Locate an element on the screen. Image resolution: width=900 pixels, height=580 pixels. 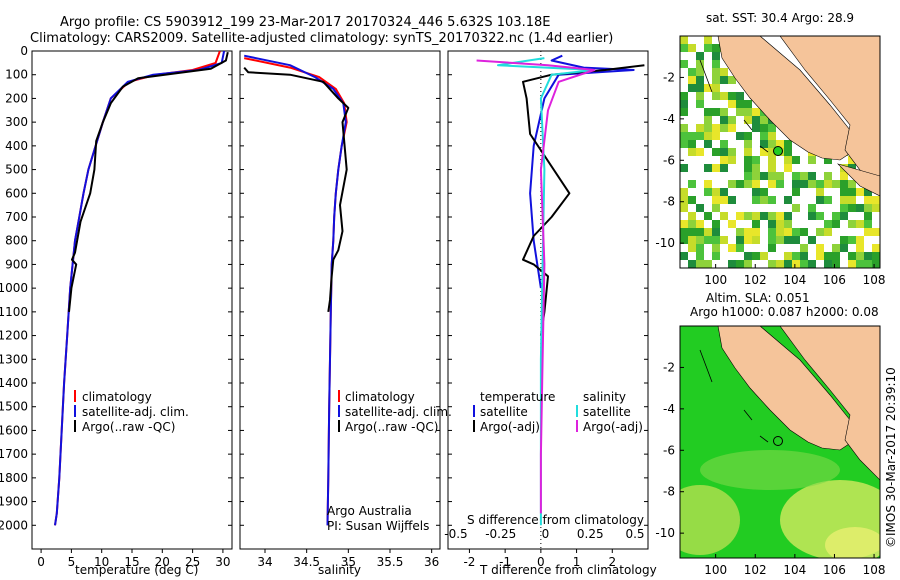
x-tick-label: -2 is located at coordinates (469, 562).